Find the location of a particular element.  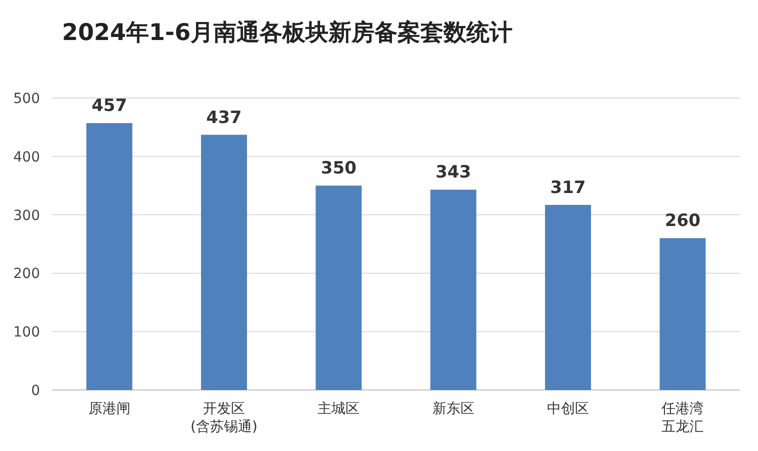

data-label: 457 is located at coordinates (110, 106).